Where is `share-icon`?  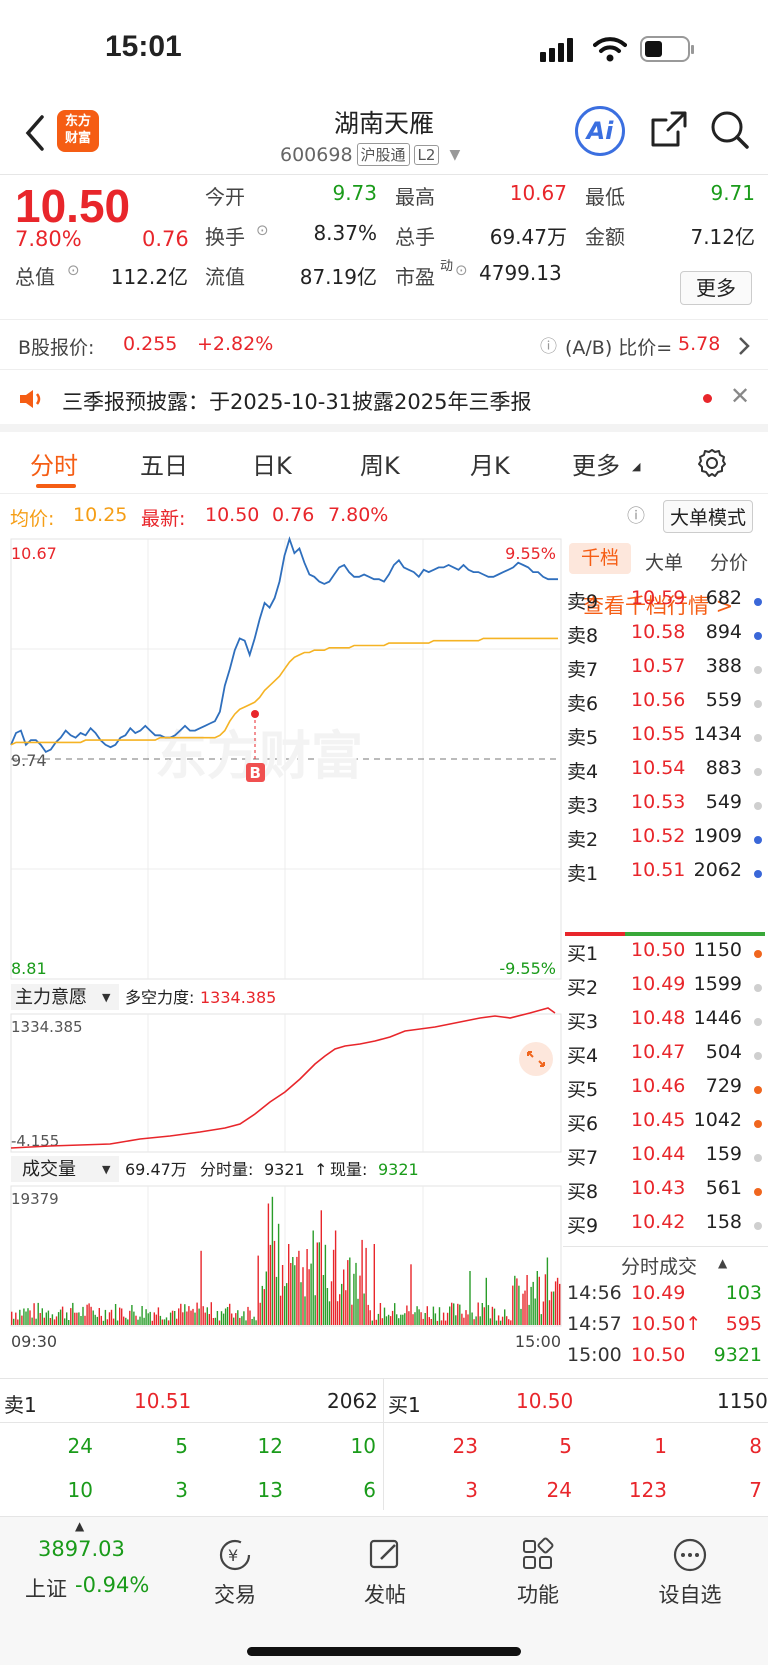 share-icon is located at coordinates (669, 129).